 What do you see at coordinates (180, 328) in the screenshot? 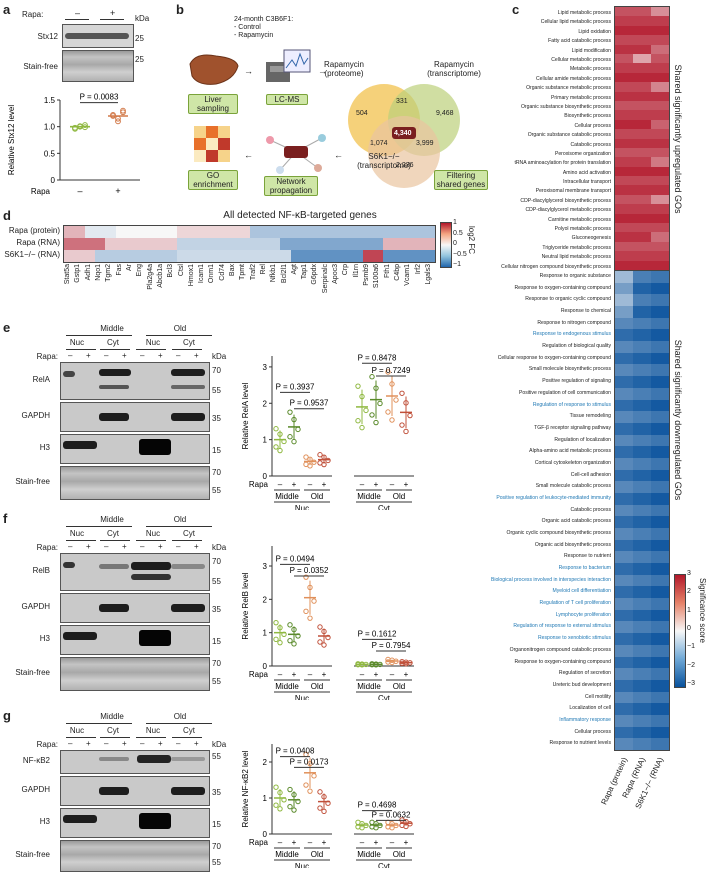
I see `group-old: Old` at bounding box center [180, 328].